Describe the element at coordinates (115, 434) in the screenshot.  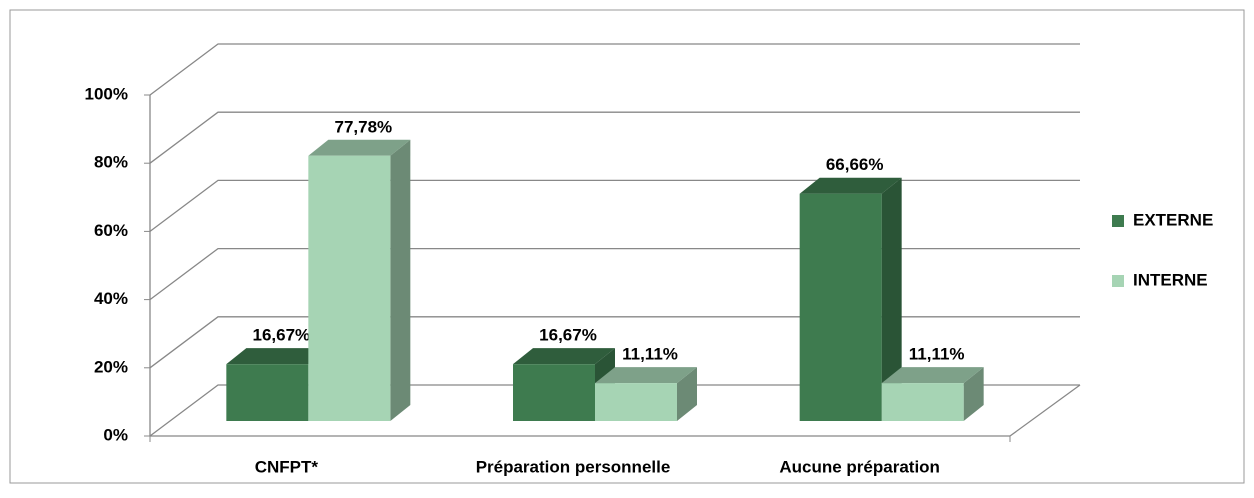
I see `y-tick-label: 0%` at that location.